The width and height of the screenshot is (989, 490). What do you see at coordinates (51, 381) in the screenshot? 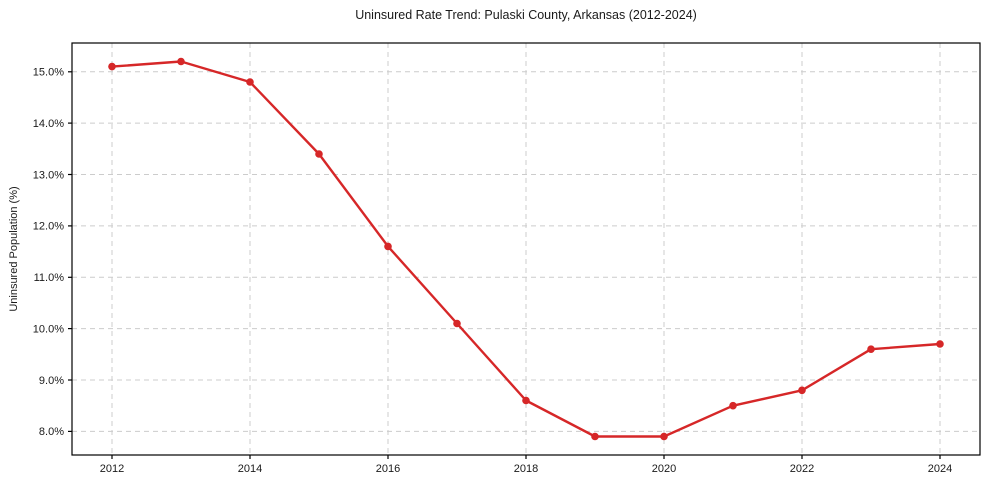
I see `y-tick-label: 9.0%` at bounding box center [51, 381].